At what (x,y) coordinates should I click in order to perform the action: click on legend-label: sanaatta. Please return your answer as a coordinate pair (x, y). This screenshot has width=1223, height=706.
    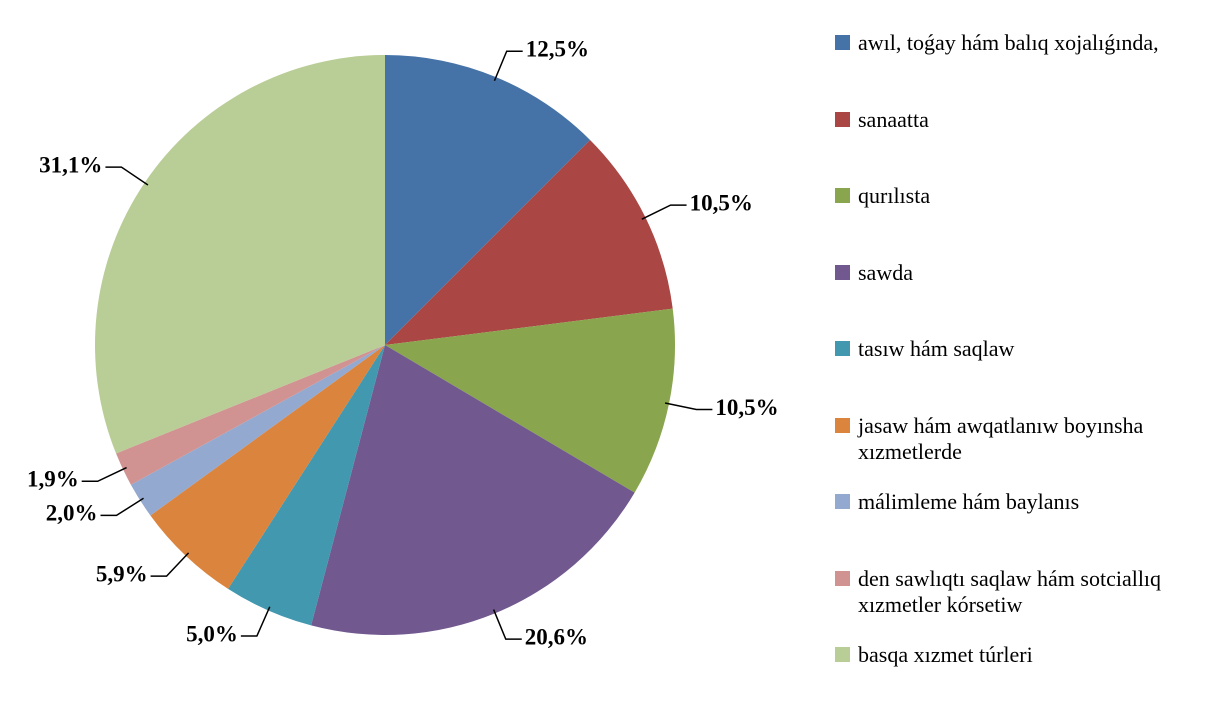
    Looking at the image, I should click on (893, 119).